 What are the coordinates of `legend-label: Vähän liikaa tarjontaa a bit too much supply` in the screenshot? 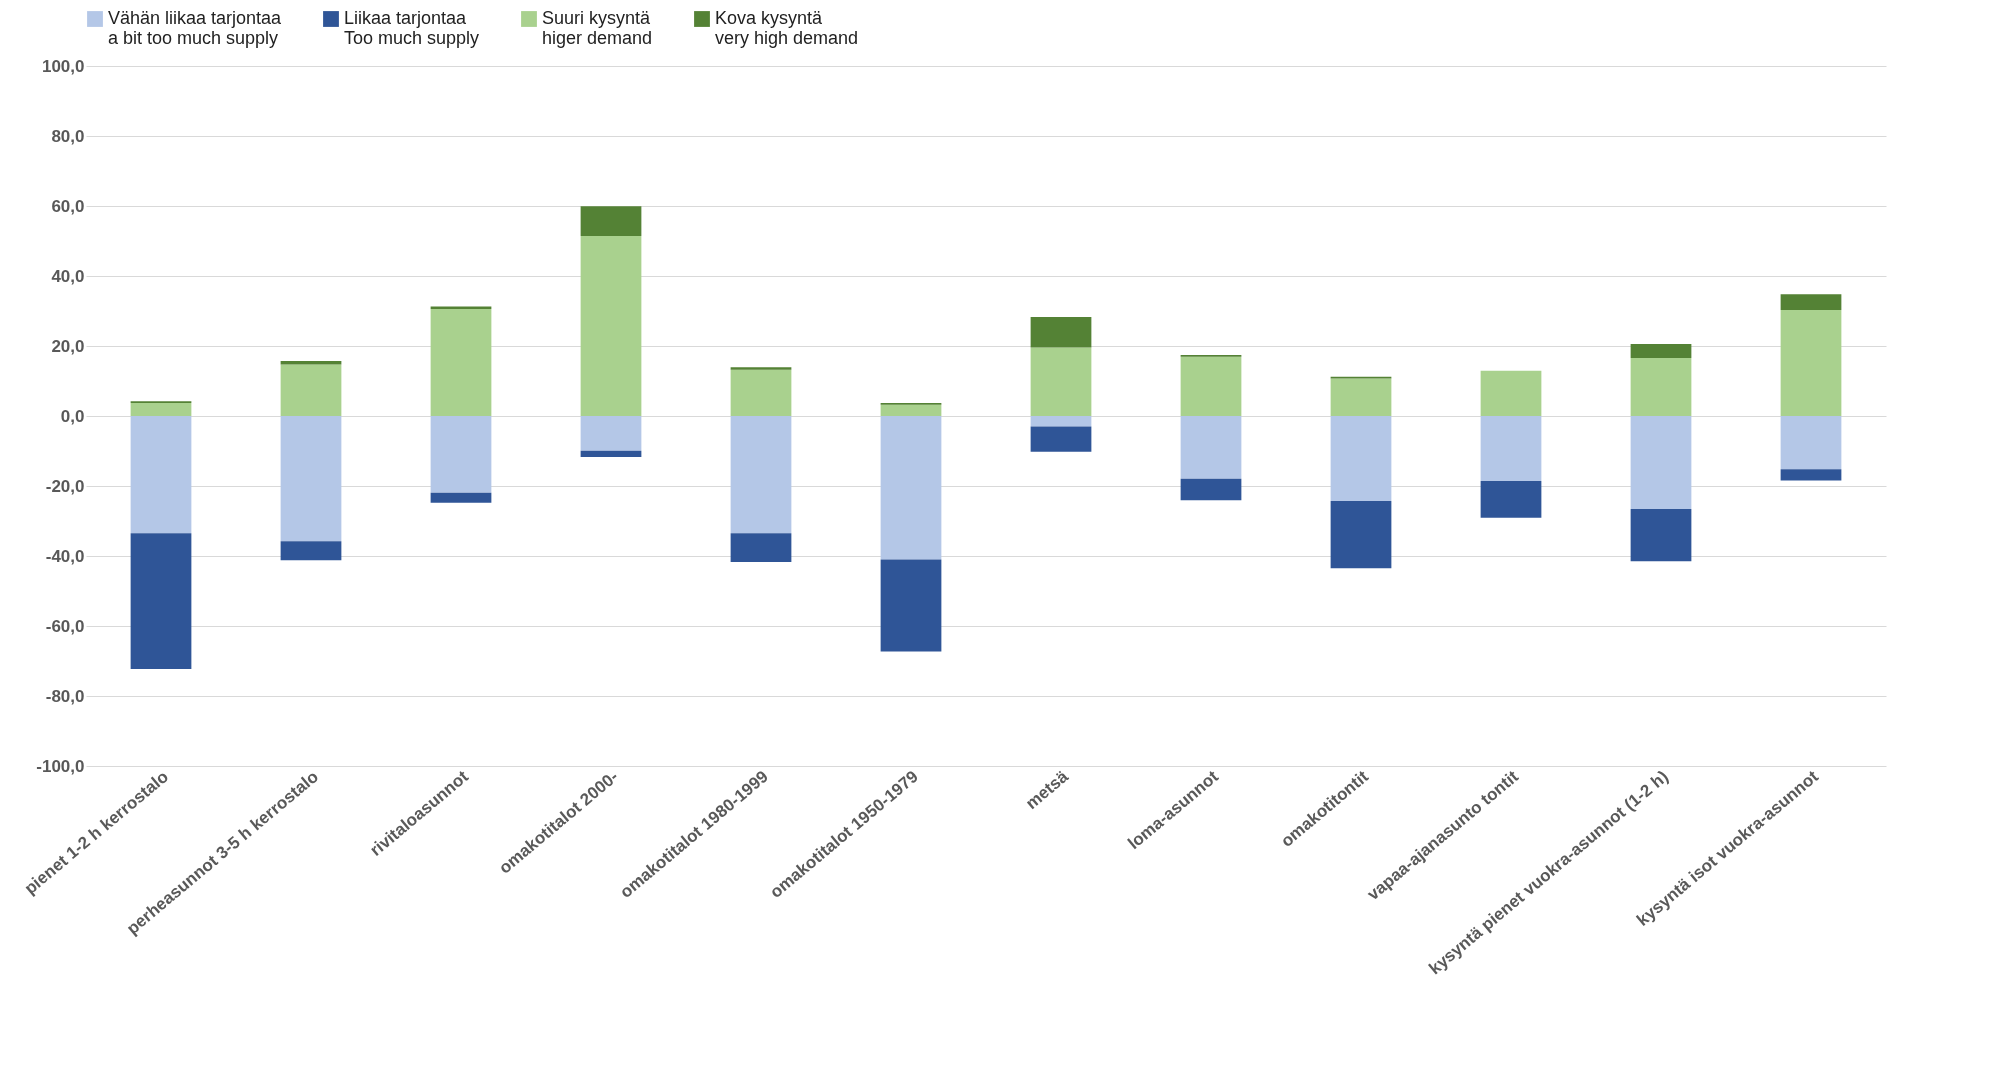 It's located at (195, 28).